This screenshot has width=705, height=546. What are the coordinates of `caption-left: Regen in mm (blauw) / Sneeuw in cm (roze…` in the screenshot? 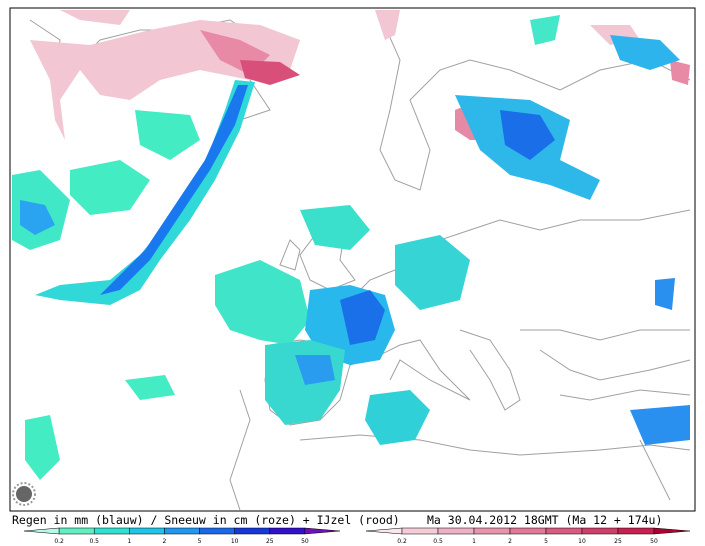 It's located at (206, 520).